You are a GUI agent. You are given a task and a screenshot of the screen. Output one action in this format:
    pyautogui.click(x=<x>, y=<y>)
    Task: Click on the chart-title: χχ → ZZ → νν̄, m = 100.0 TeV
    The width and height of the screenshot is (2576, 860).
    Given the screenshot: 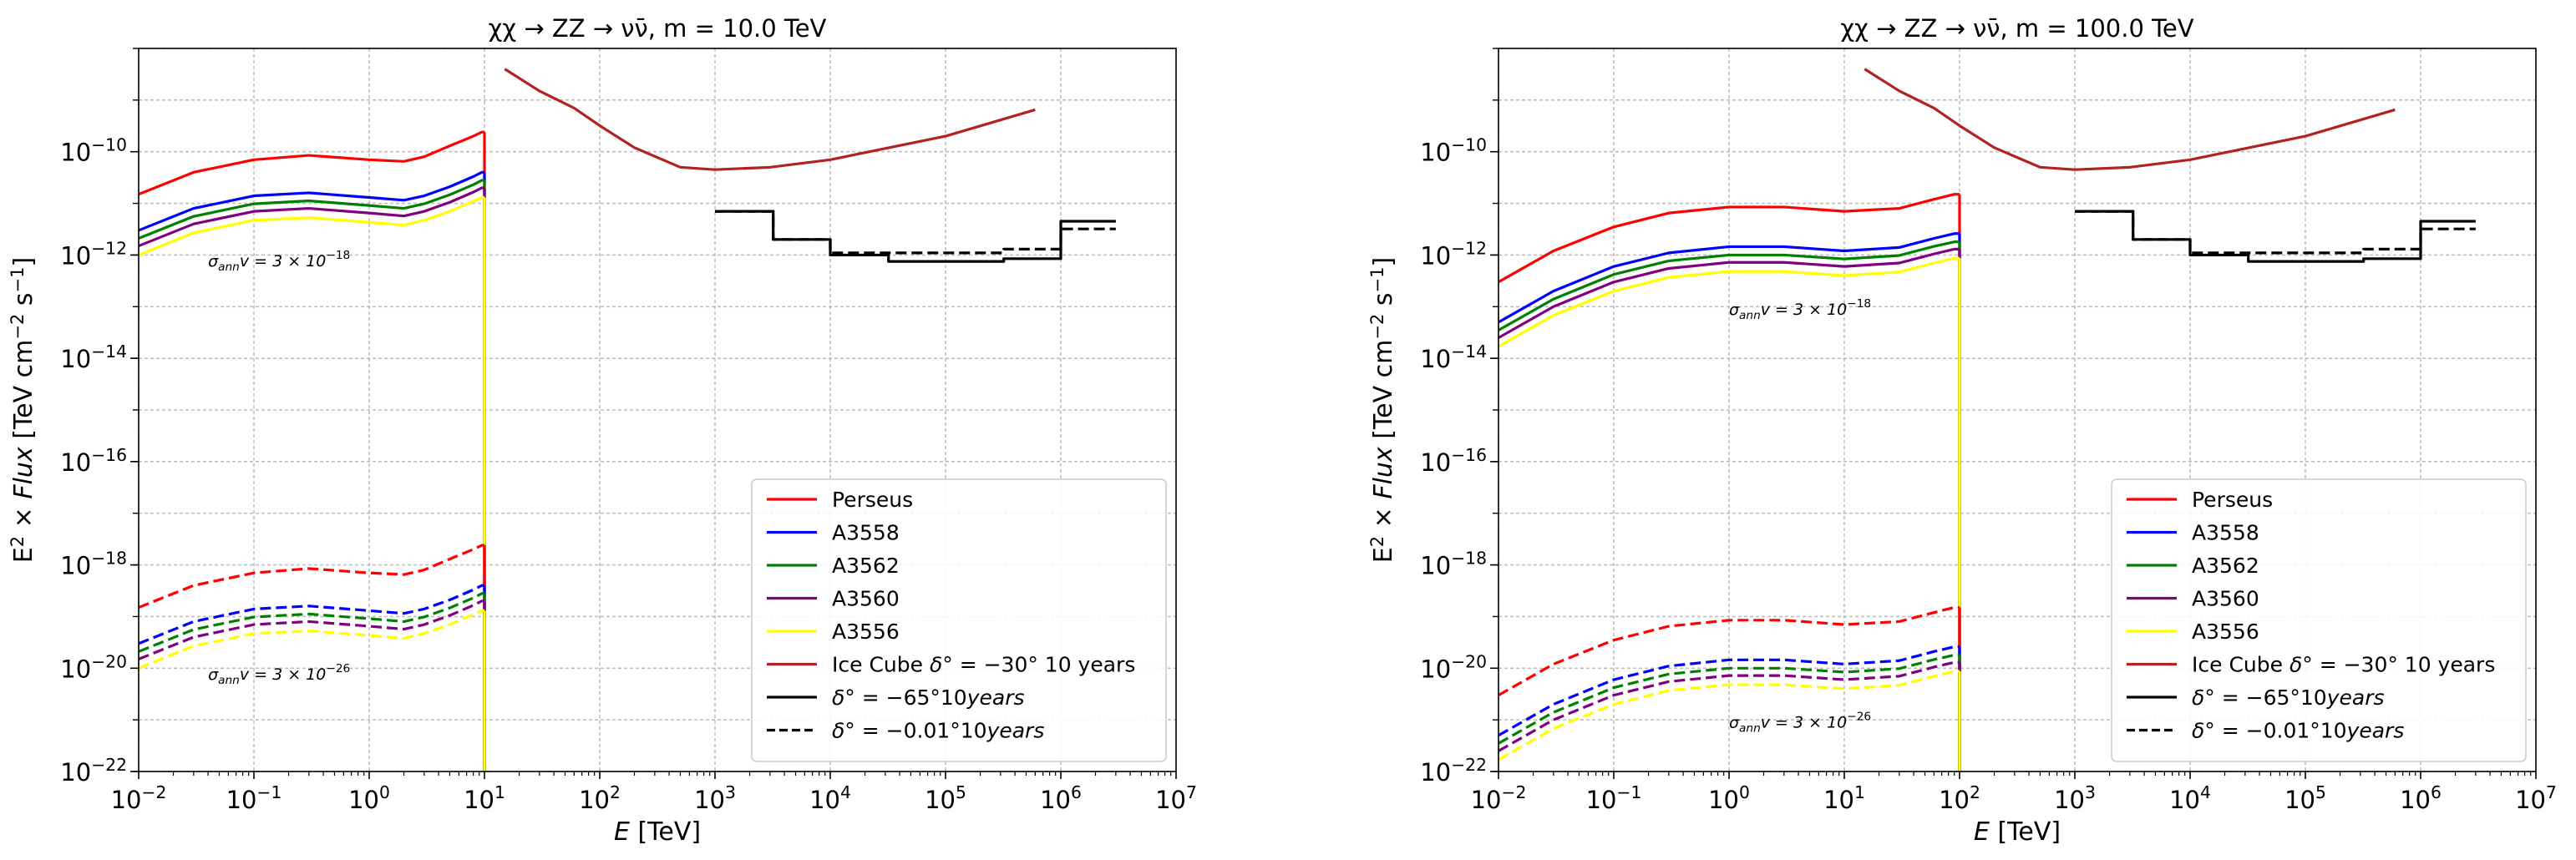 What is the action you would take?
    pyautogui.click(x=2016, y=28)
    